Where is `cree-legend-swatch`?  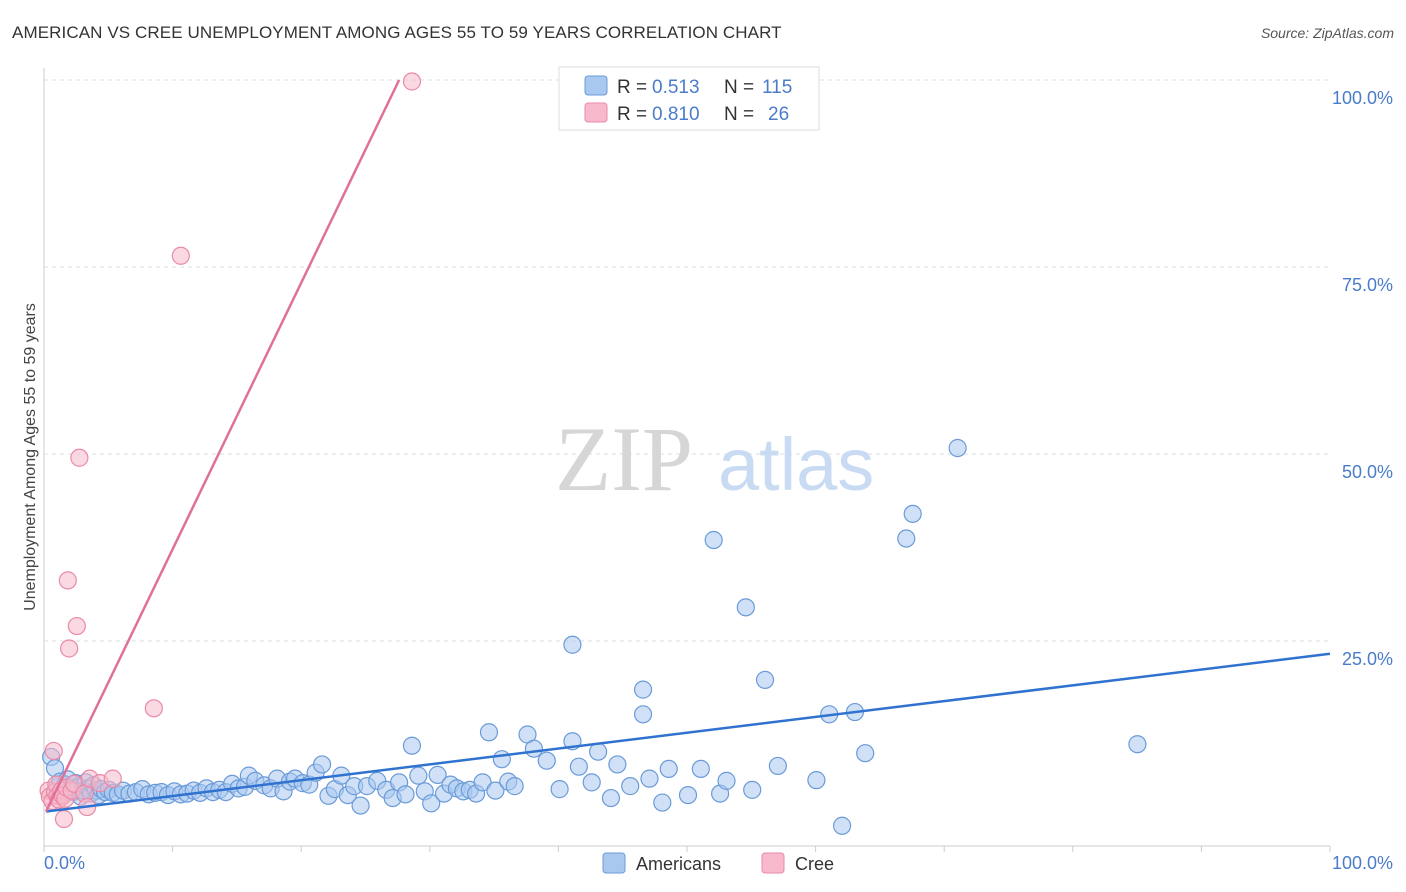
cree-legend-swatch is located at coordinates (596, 112).